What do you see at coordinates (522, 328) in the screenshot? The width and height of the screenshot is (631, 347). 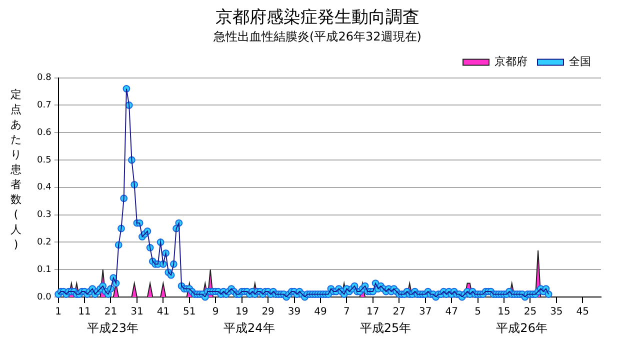 I see `text: 平成26年` at bounding box center [522, 328].